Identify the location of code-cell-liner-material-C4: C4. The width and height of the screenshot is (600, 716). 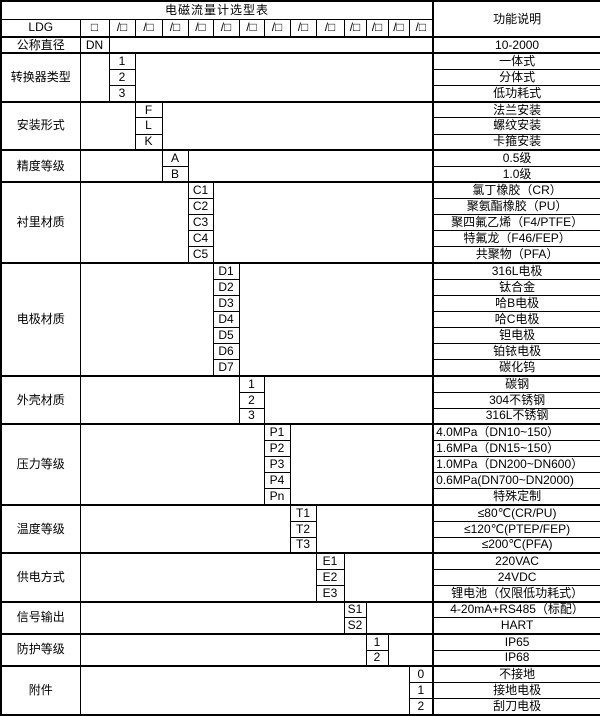
(200, 239).